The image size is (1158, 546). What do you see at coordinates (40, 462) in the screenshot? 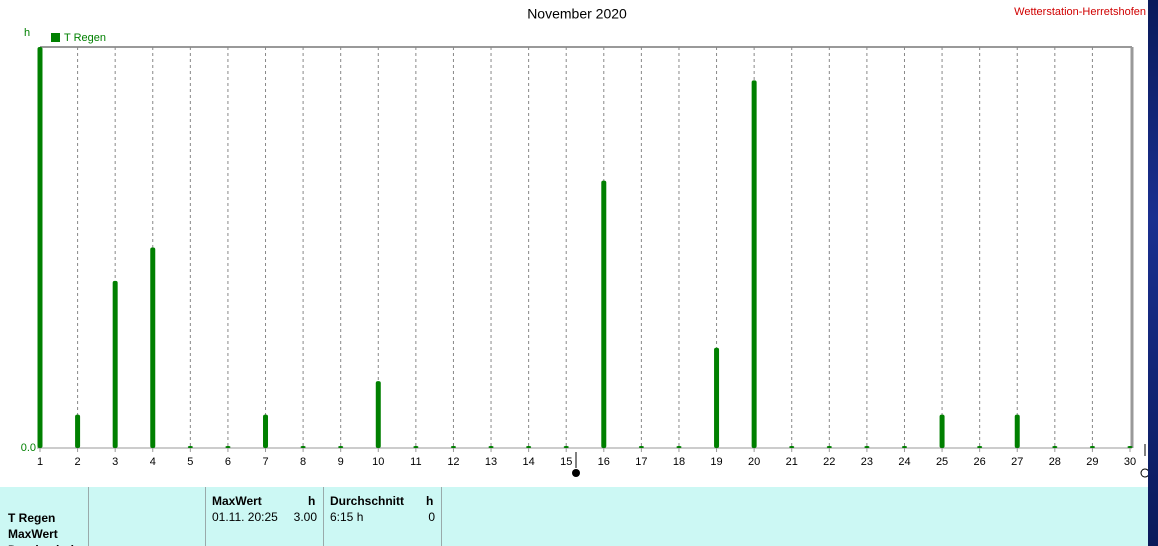
I see `x-tick-label: 1` at bounding box center [40, 462].